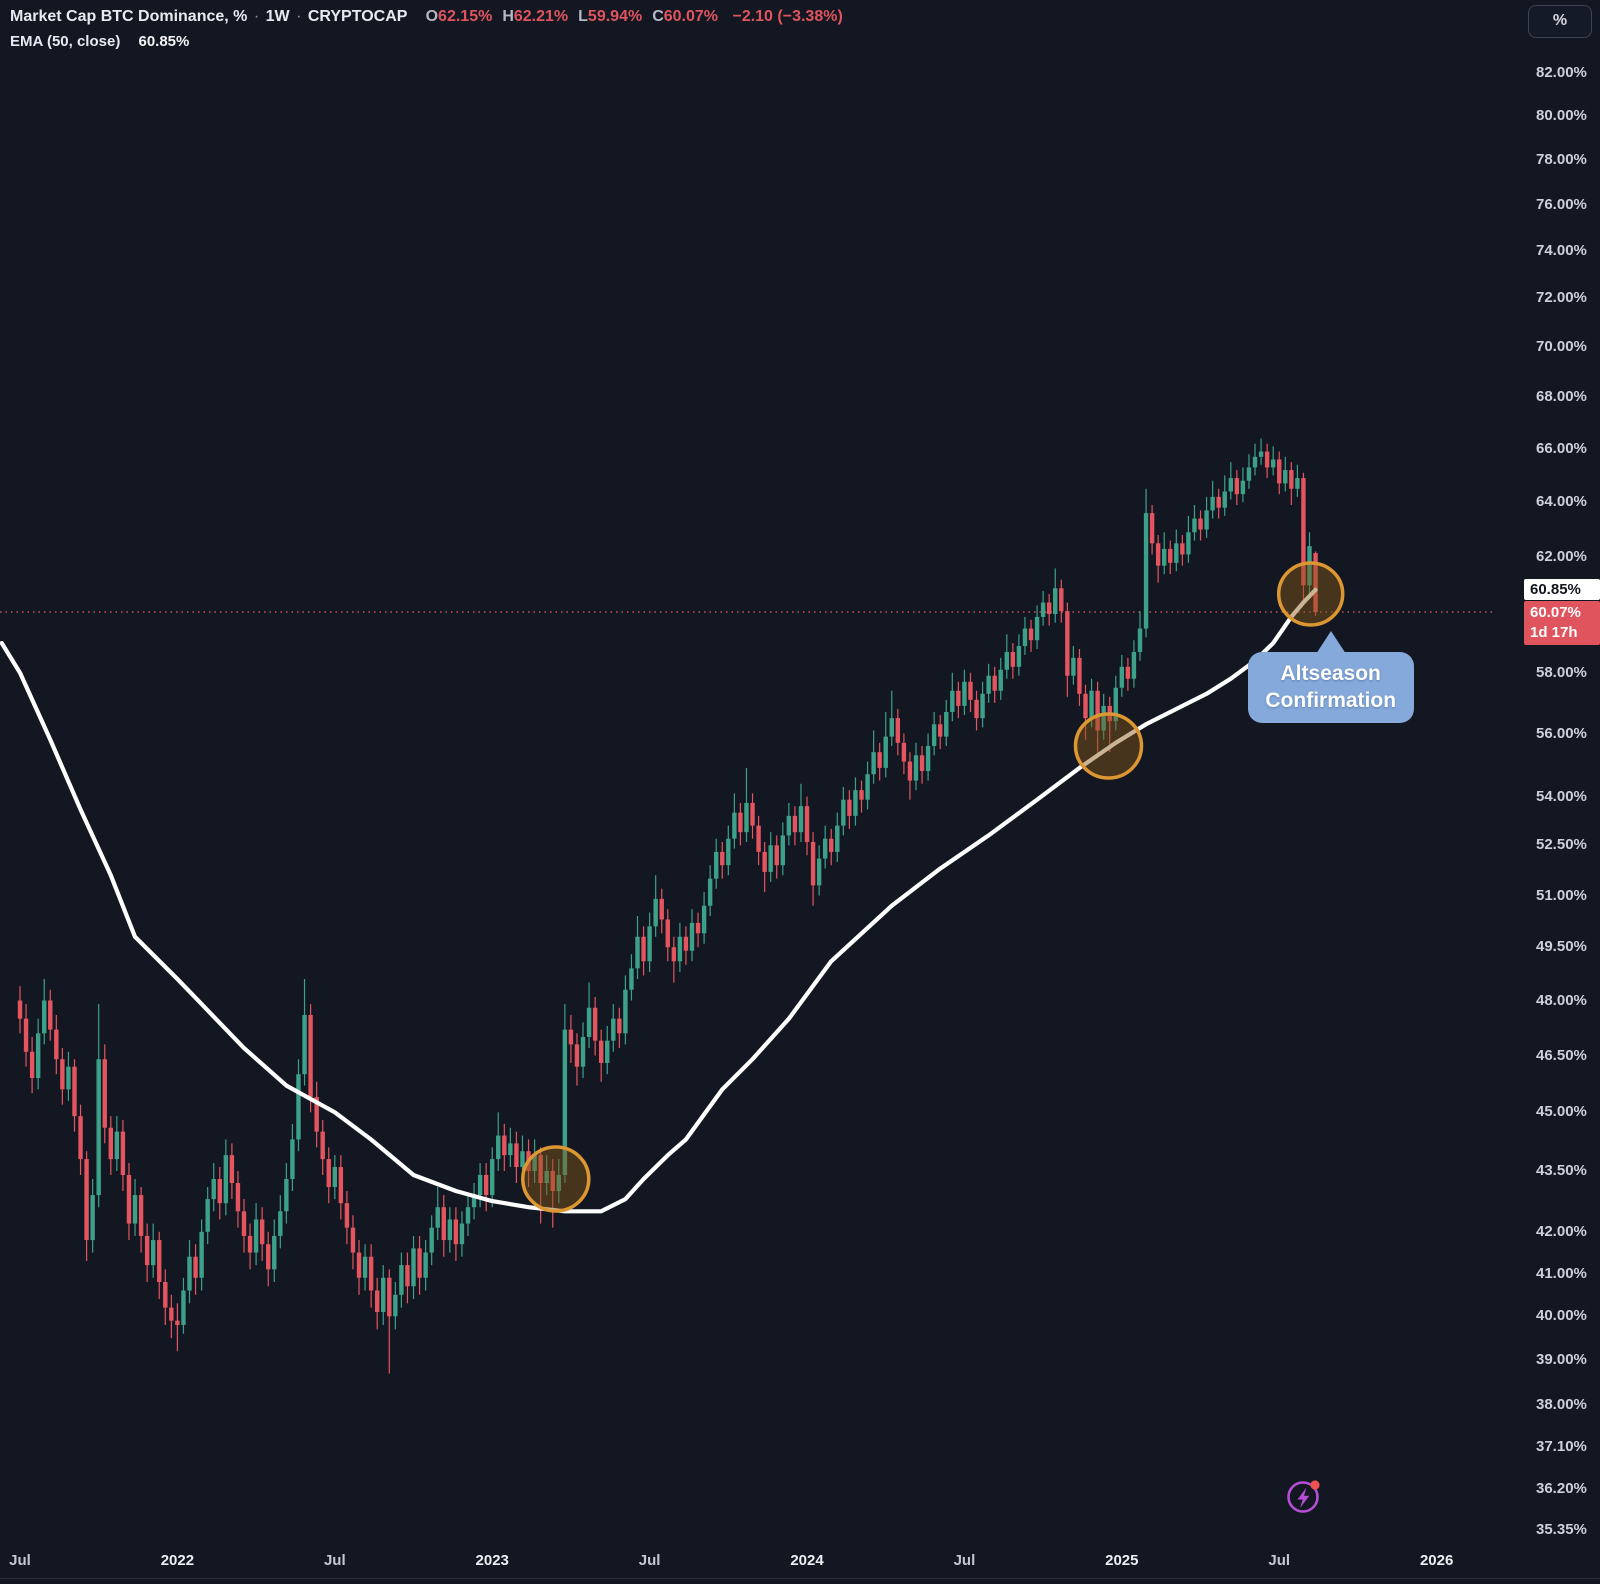  What do you see at coordinates (1561, 159) in the screenshot?
I see `price-tick-label: 78.00%` at bounding box center [1561, 159].